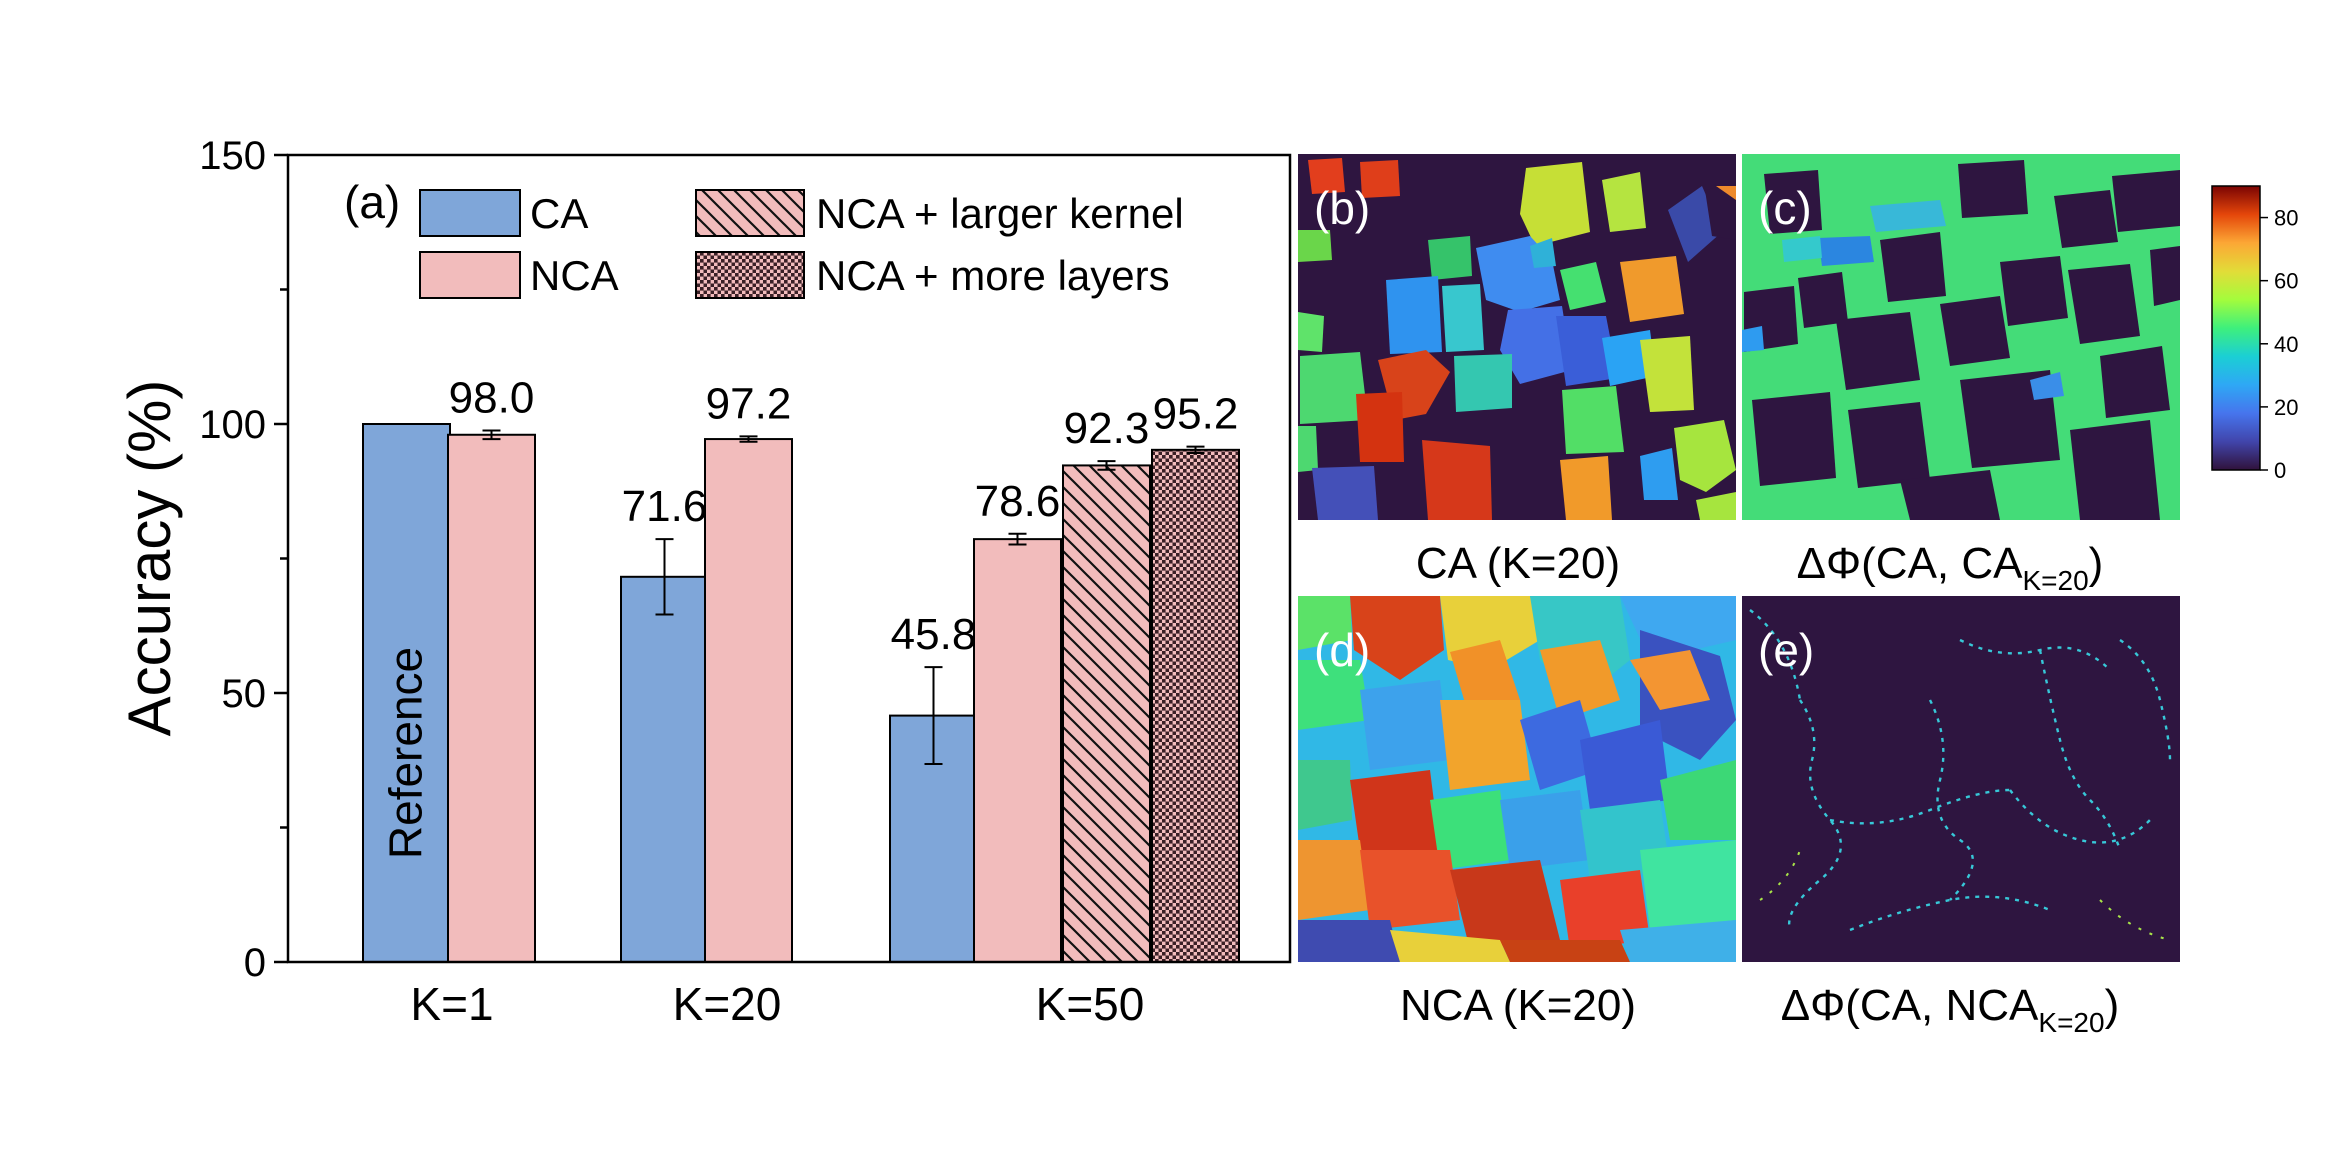 The image size is (2330, 1171). What do you see at coordinates (2280, 470) in the screenshot?
I see `colorbar-tick-label: 0` at bounding box center [2280, 470].